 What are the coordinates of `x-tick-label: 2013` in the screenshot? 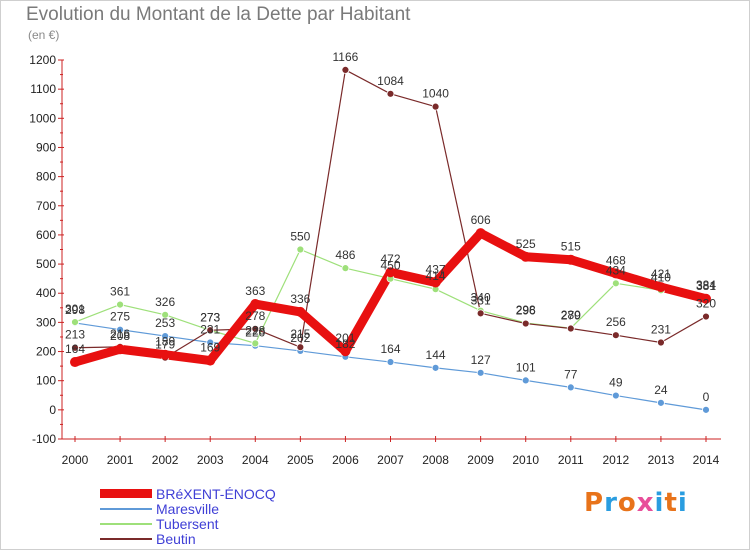 It's located at (661, 460).